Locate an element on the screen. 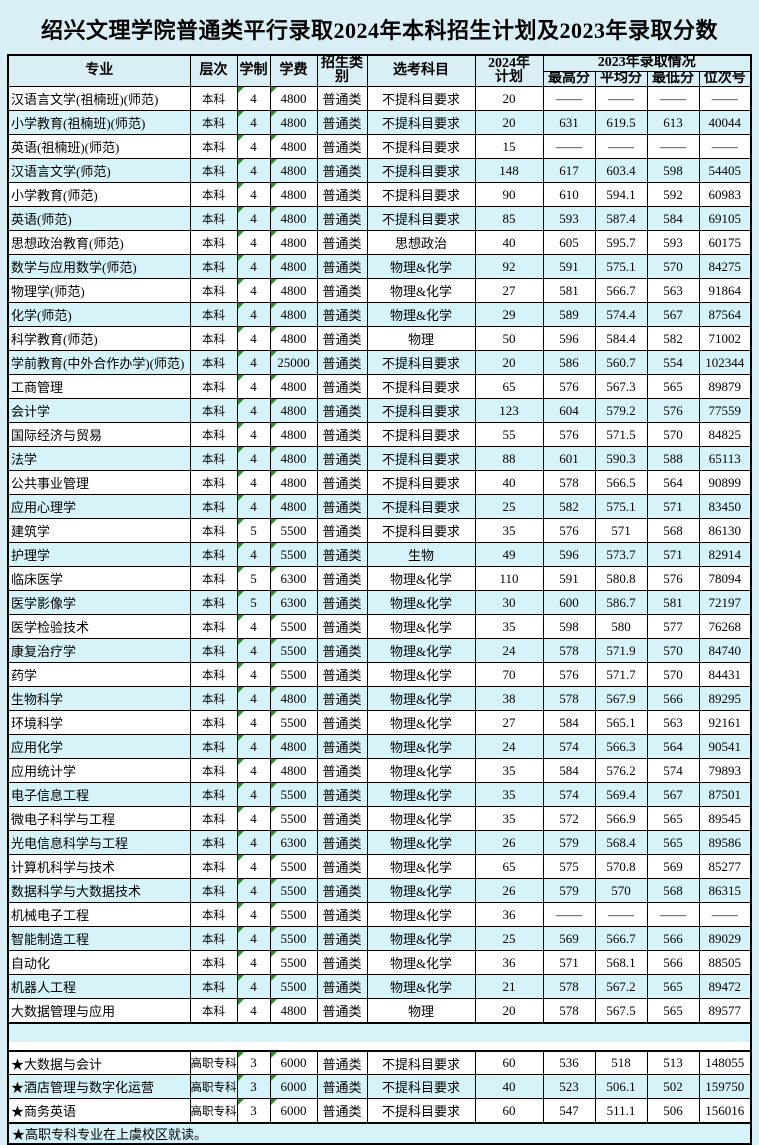  table-row: 康复治疗学 本科 4 5500 普通类 物理&化学 24 578 571.9 570 84740 is located at coordinates (379, 651).